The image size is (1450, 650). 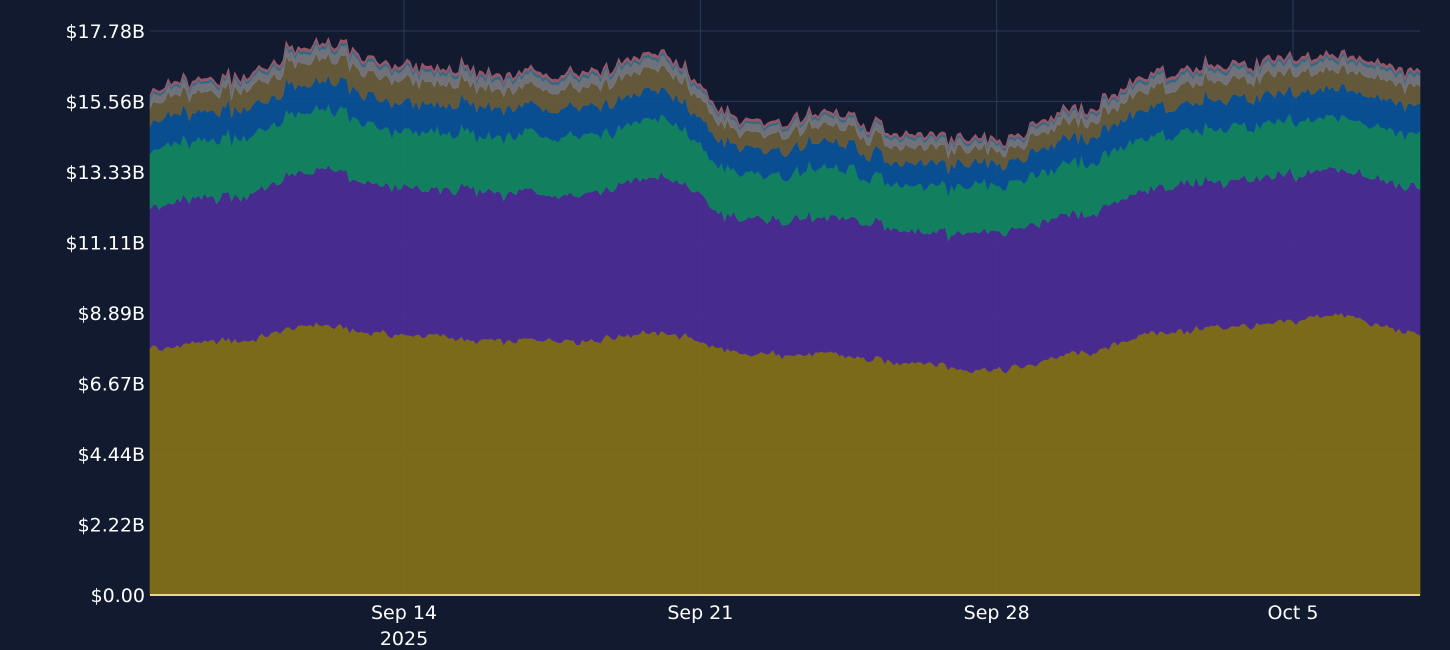 I want to click on y-tick-label: $2.22B, so click(x=111, y=526).